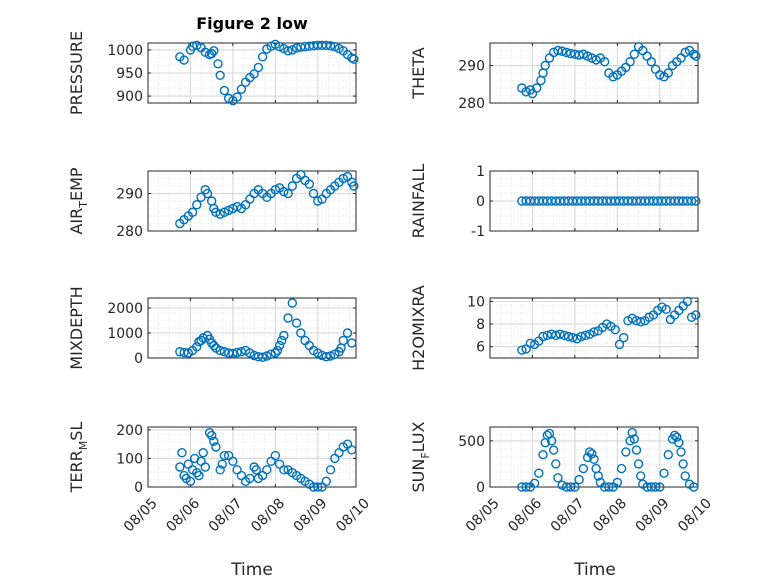  What do you see at coordinates (213, 73) in the screenshot?
I see `panel-1: 900 950 1000 PRESSURE` at bounding box center [213, 73].